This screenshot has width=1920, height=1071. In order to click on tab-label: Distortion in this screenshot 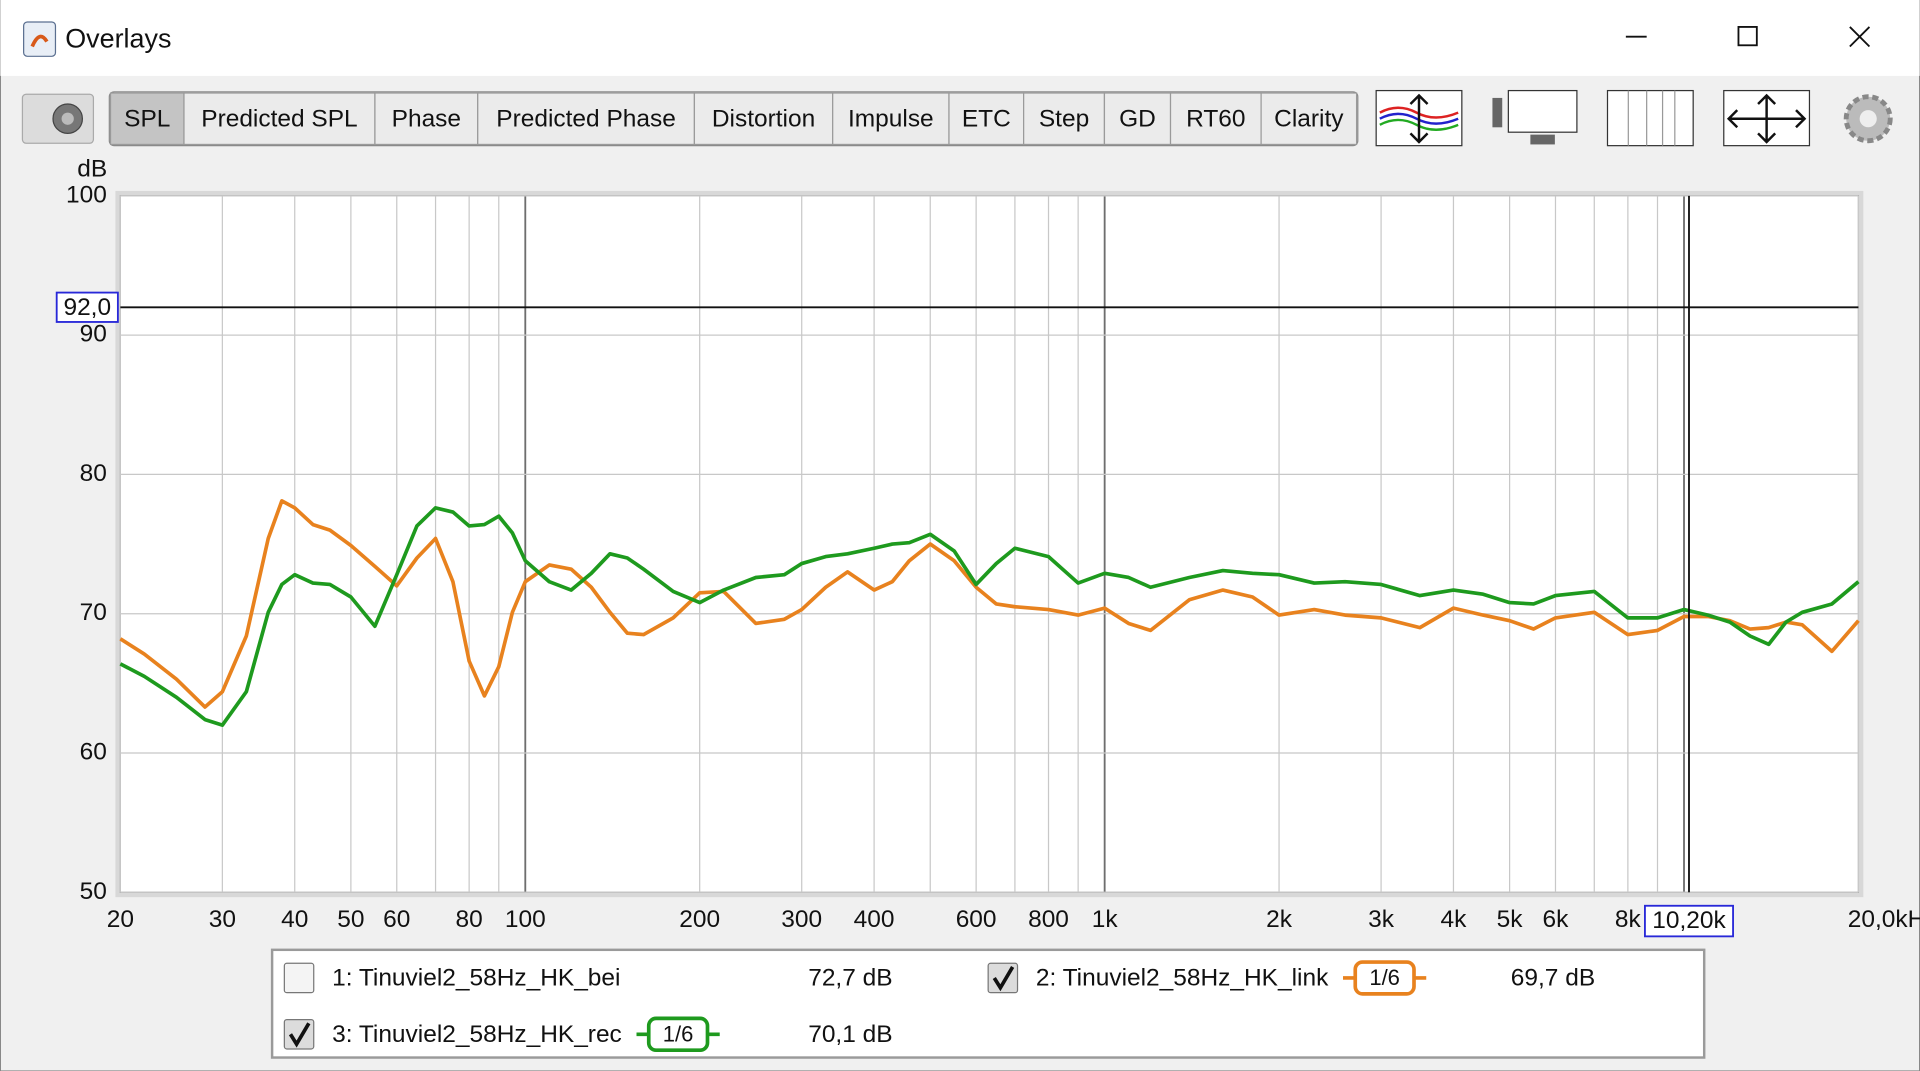, I will do `click(763, 118)`.